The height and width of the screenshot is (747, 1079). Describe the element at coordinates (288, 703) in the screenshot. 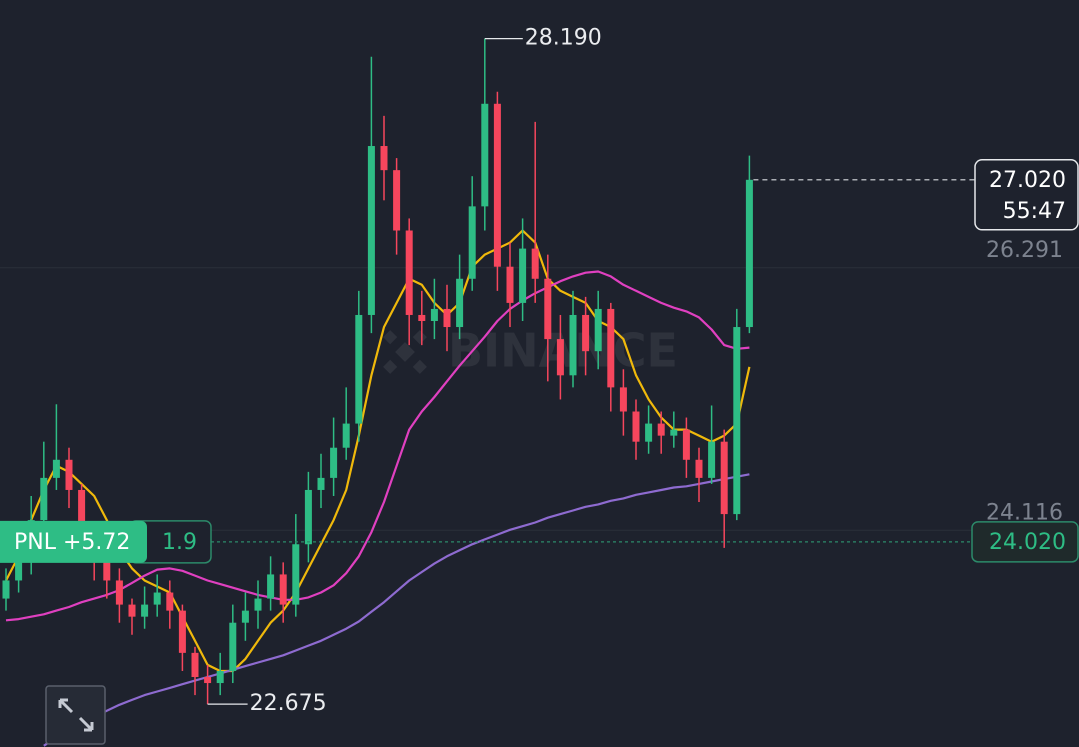

I see `low-label: 22.675` at that location.